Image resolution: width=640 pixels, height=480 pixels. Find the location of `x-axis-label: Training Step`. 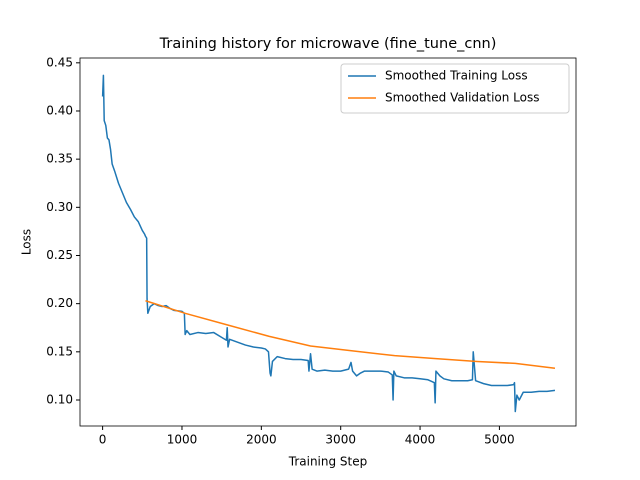

x-axis-label: Training Step is located at coordinates (328, 462).